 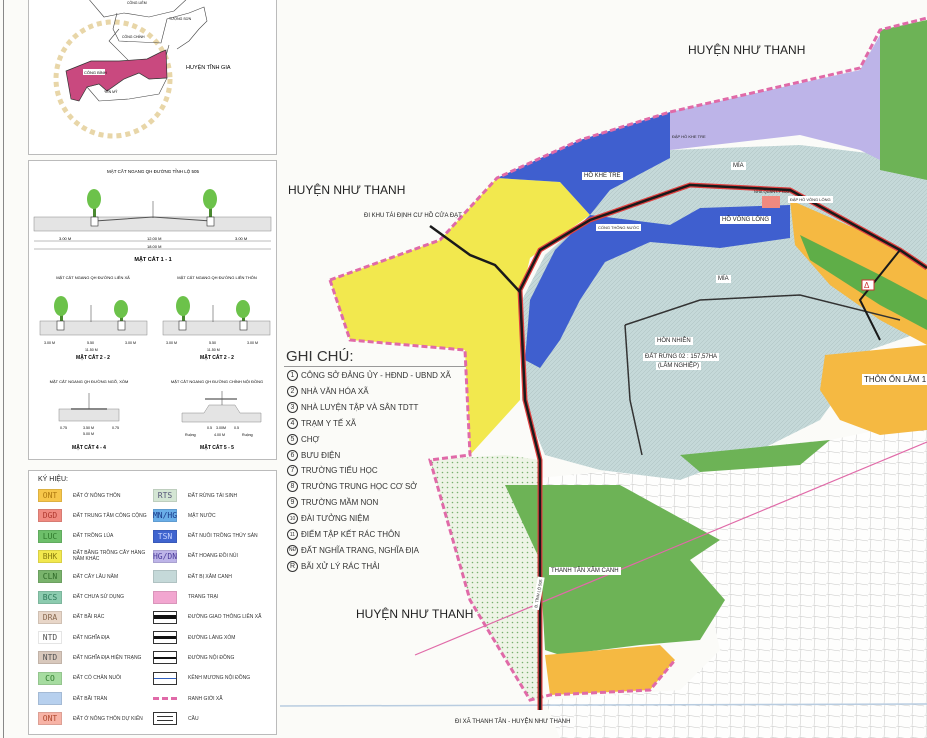 What do you see at coordinates (894, 379) in the screenshot?
I see `label-thon-on-lam-1: THÔN ỔN LÂM 1` at bounding box center [894, 379].